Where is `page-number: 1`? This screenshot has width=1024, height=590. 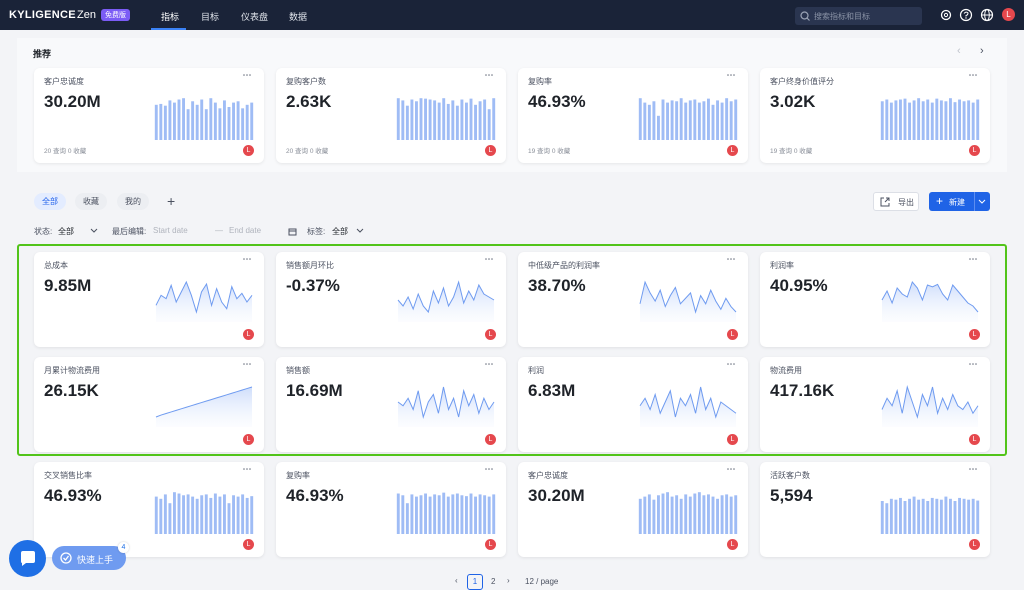 page-number: 1 is located at coordinates (475, 582).